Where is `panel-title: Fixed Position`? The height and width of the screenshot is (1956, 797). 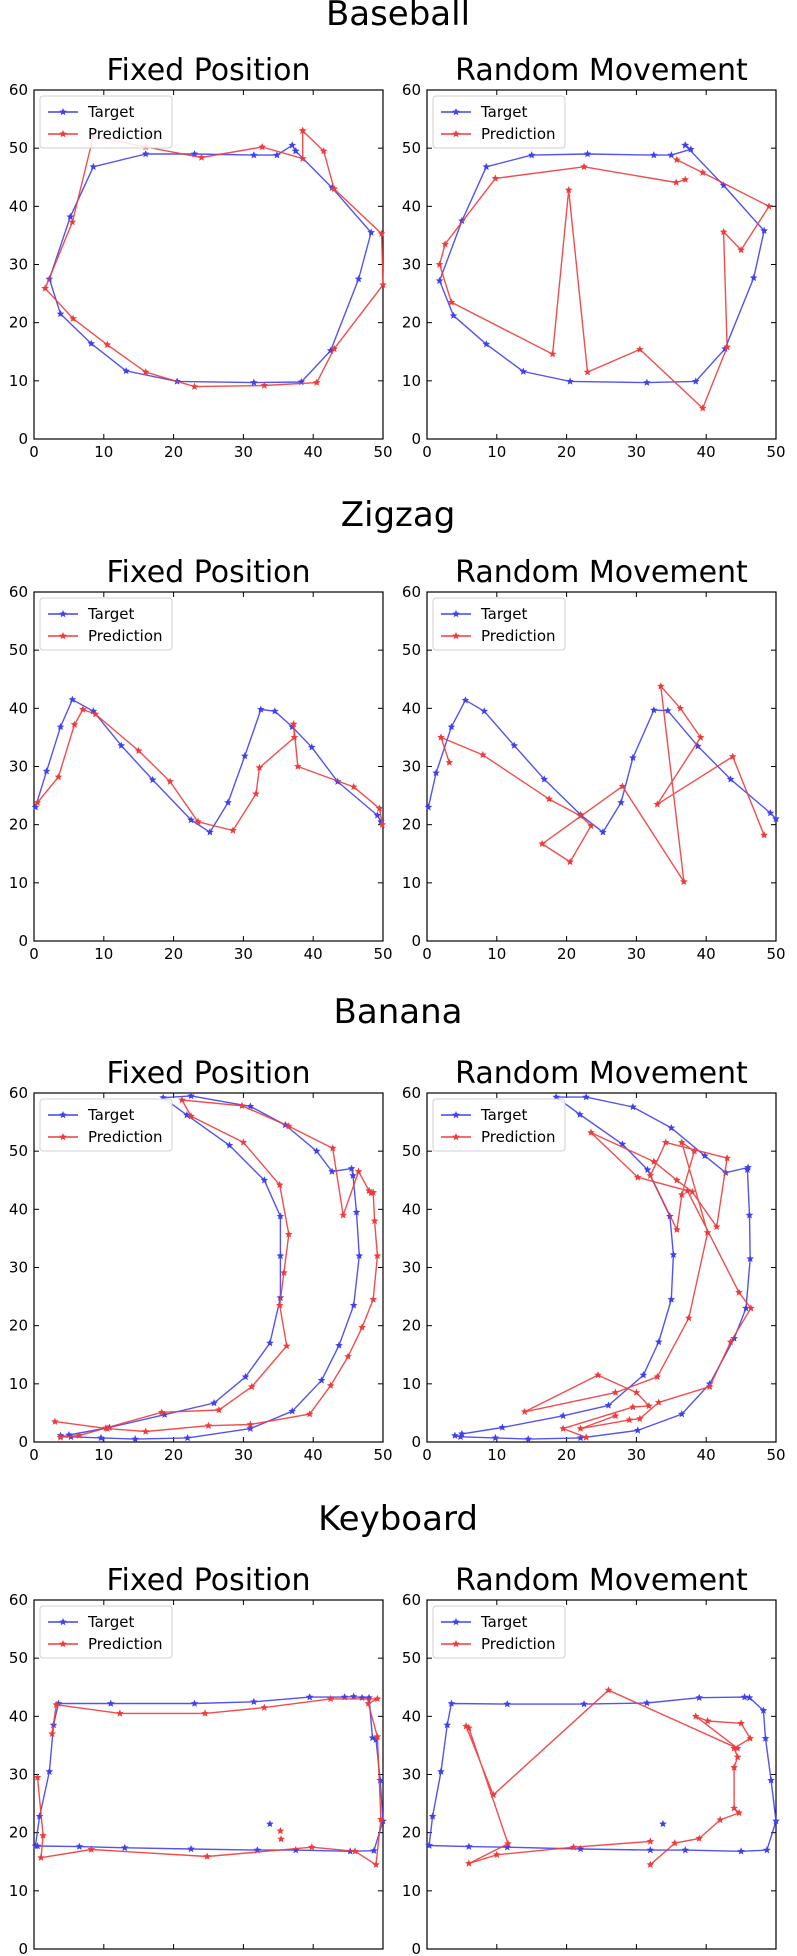 panel-title: Fixed Position is located at coordinates (208, 1580).